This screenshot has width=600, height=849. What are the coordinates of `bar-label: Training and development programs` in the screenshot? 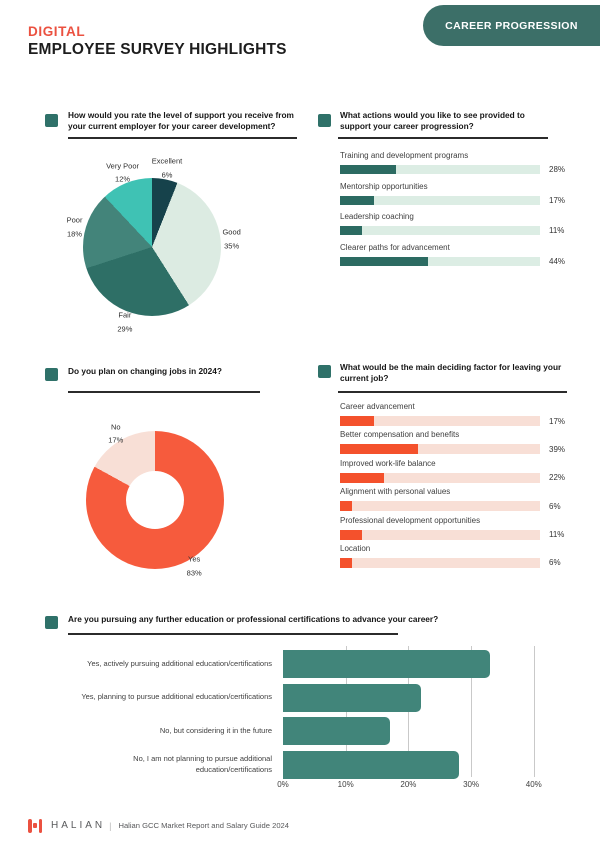 It's located at (404, 155).